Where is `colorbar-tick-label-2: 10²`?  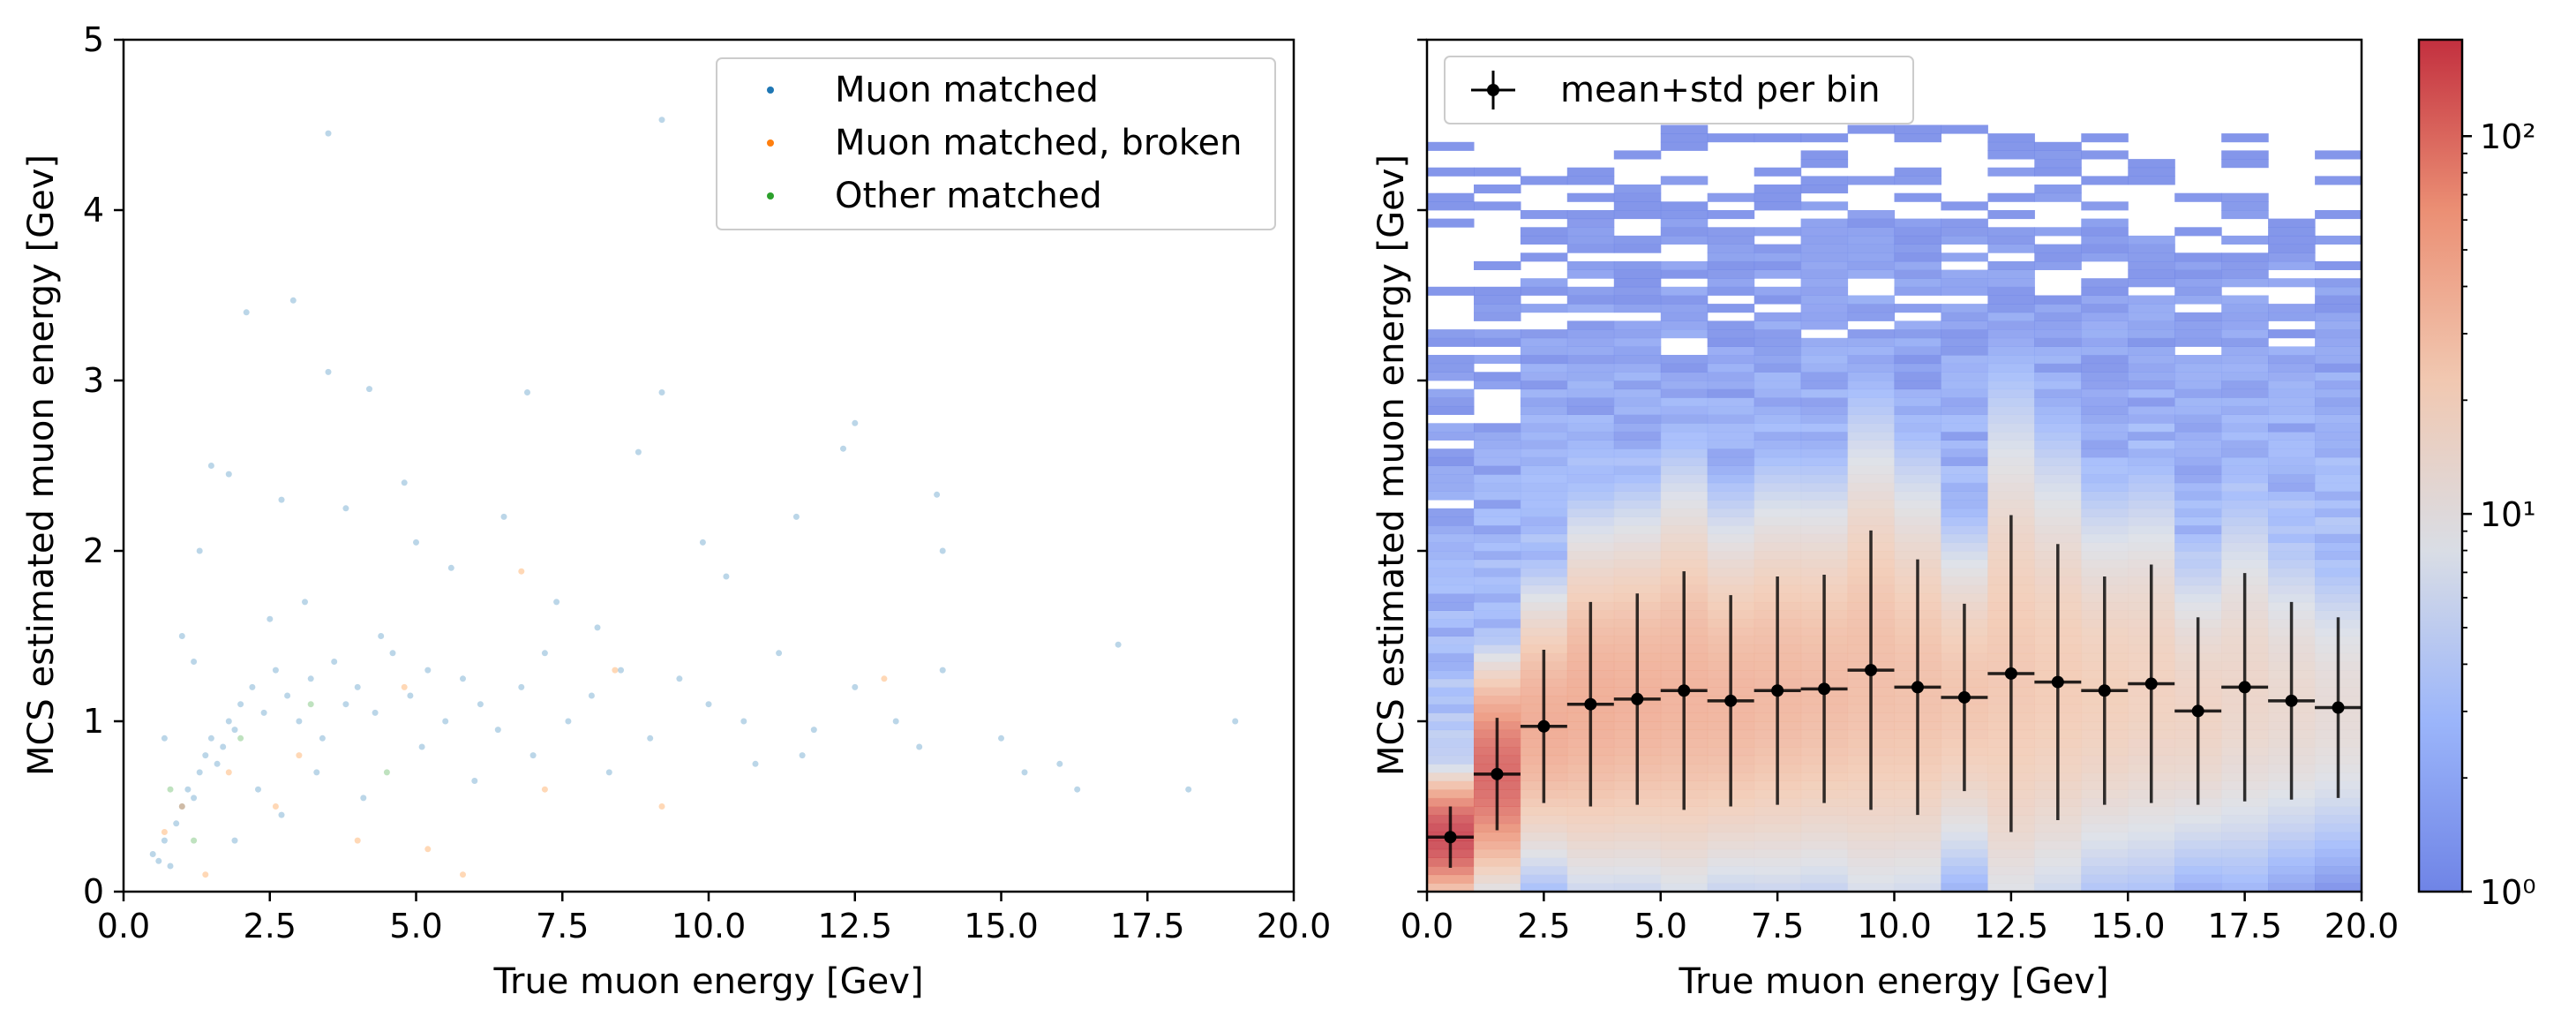 colorbar-tick-label-2: 10² is located at coordinates (2508, 136).